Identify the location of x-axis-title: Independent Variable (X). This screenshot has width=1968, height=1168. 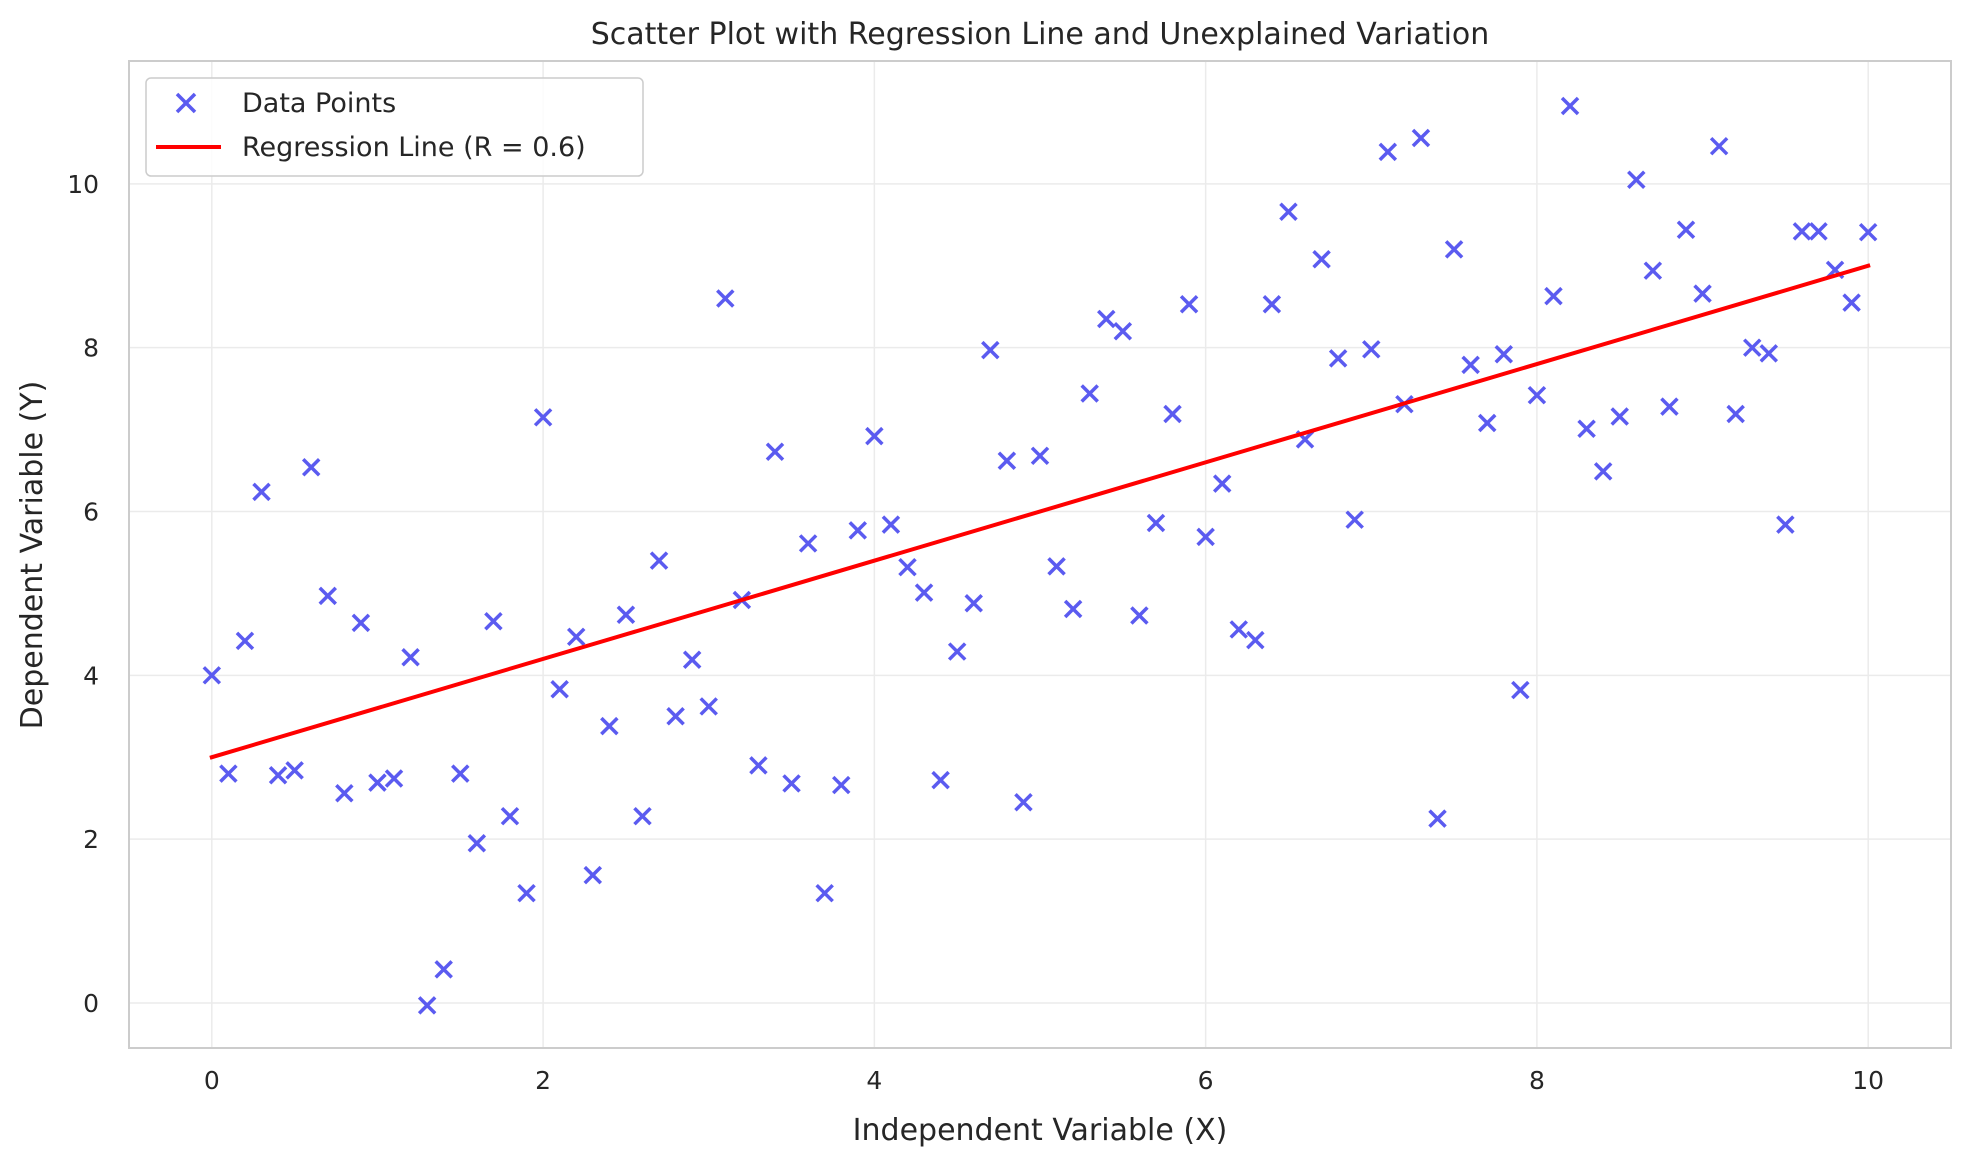
(1040, 1130).